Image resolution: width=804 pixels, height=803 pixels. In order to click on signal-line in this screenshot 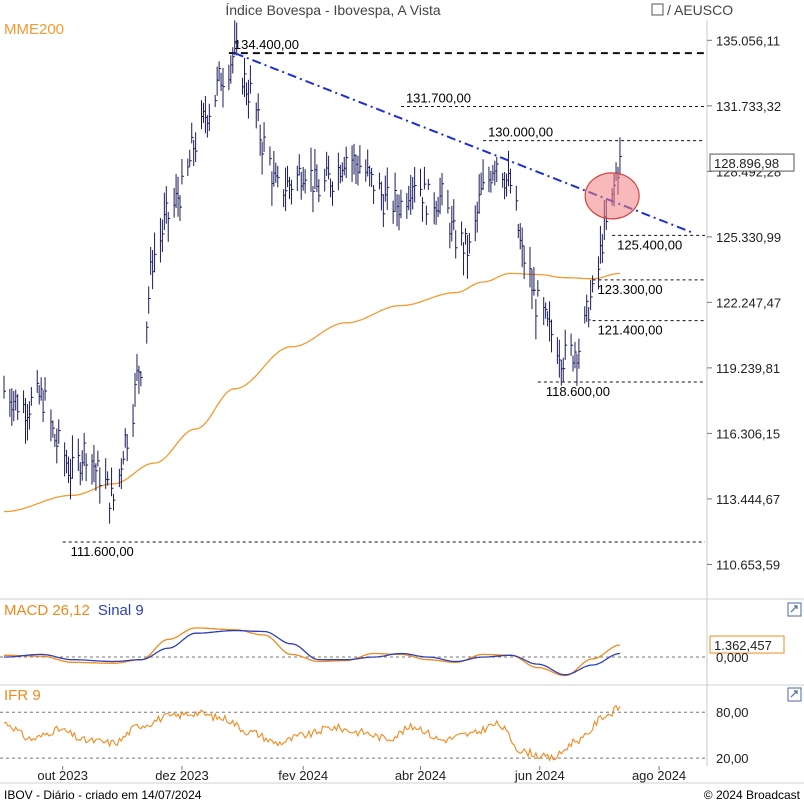, I will do `click(312, 652)`.